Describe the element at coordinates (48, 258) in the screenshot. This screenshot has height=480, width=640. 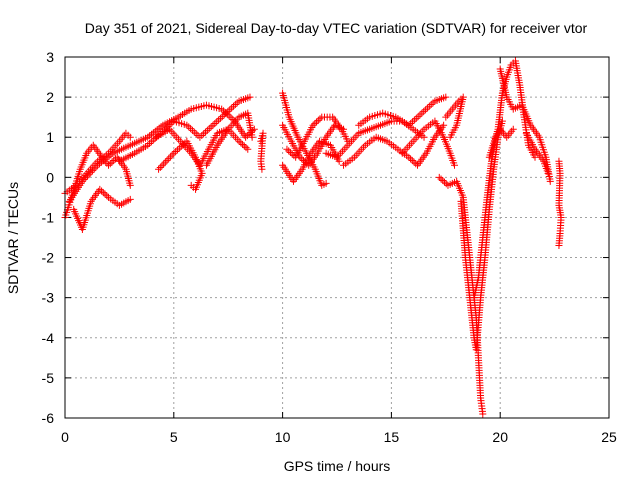
I see `y-tick-label: -2` at that location.